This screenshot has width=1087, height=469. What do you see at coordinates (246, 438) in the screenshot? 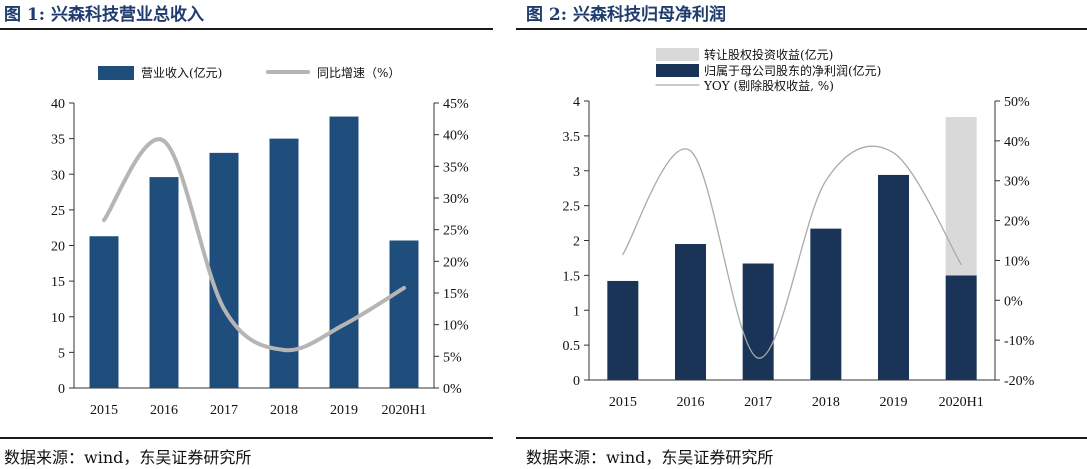
I see `figure-1-bottom-rule` at bounding box center [246, 438].